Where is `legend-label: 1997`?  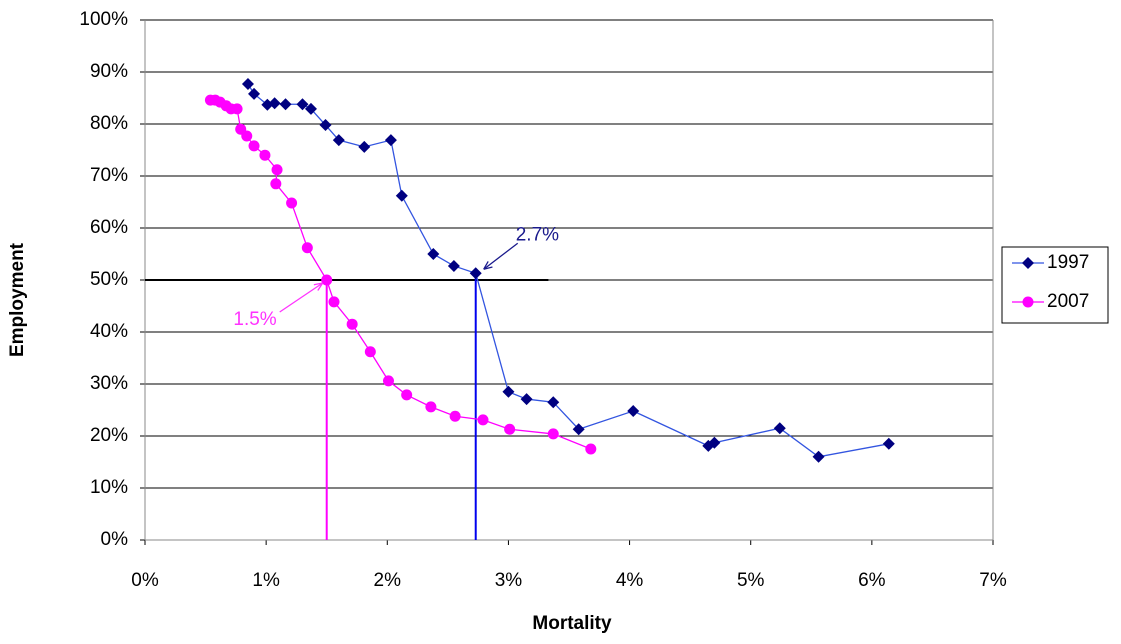 legend-label: 1997 is located at coordinates (1068, 262).